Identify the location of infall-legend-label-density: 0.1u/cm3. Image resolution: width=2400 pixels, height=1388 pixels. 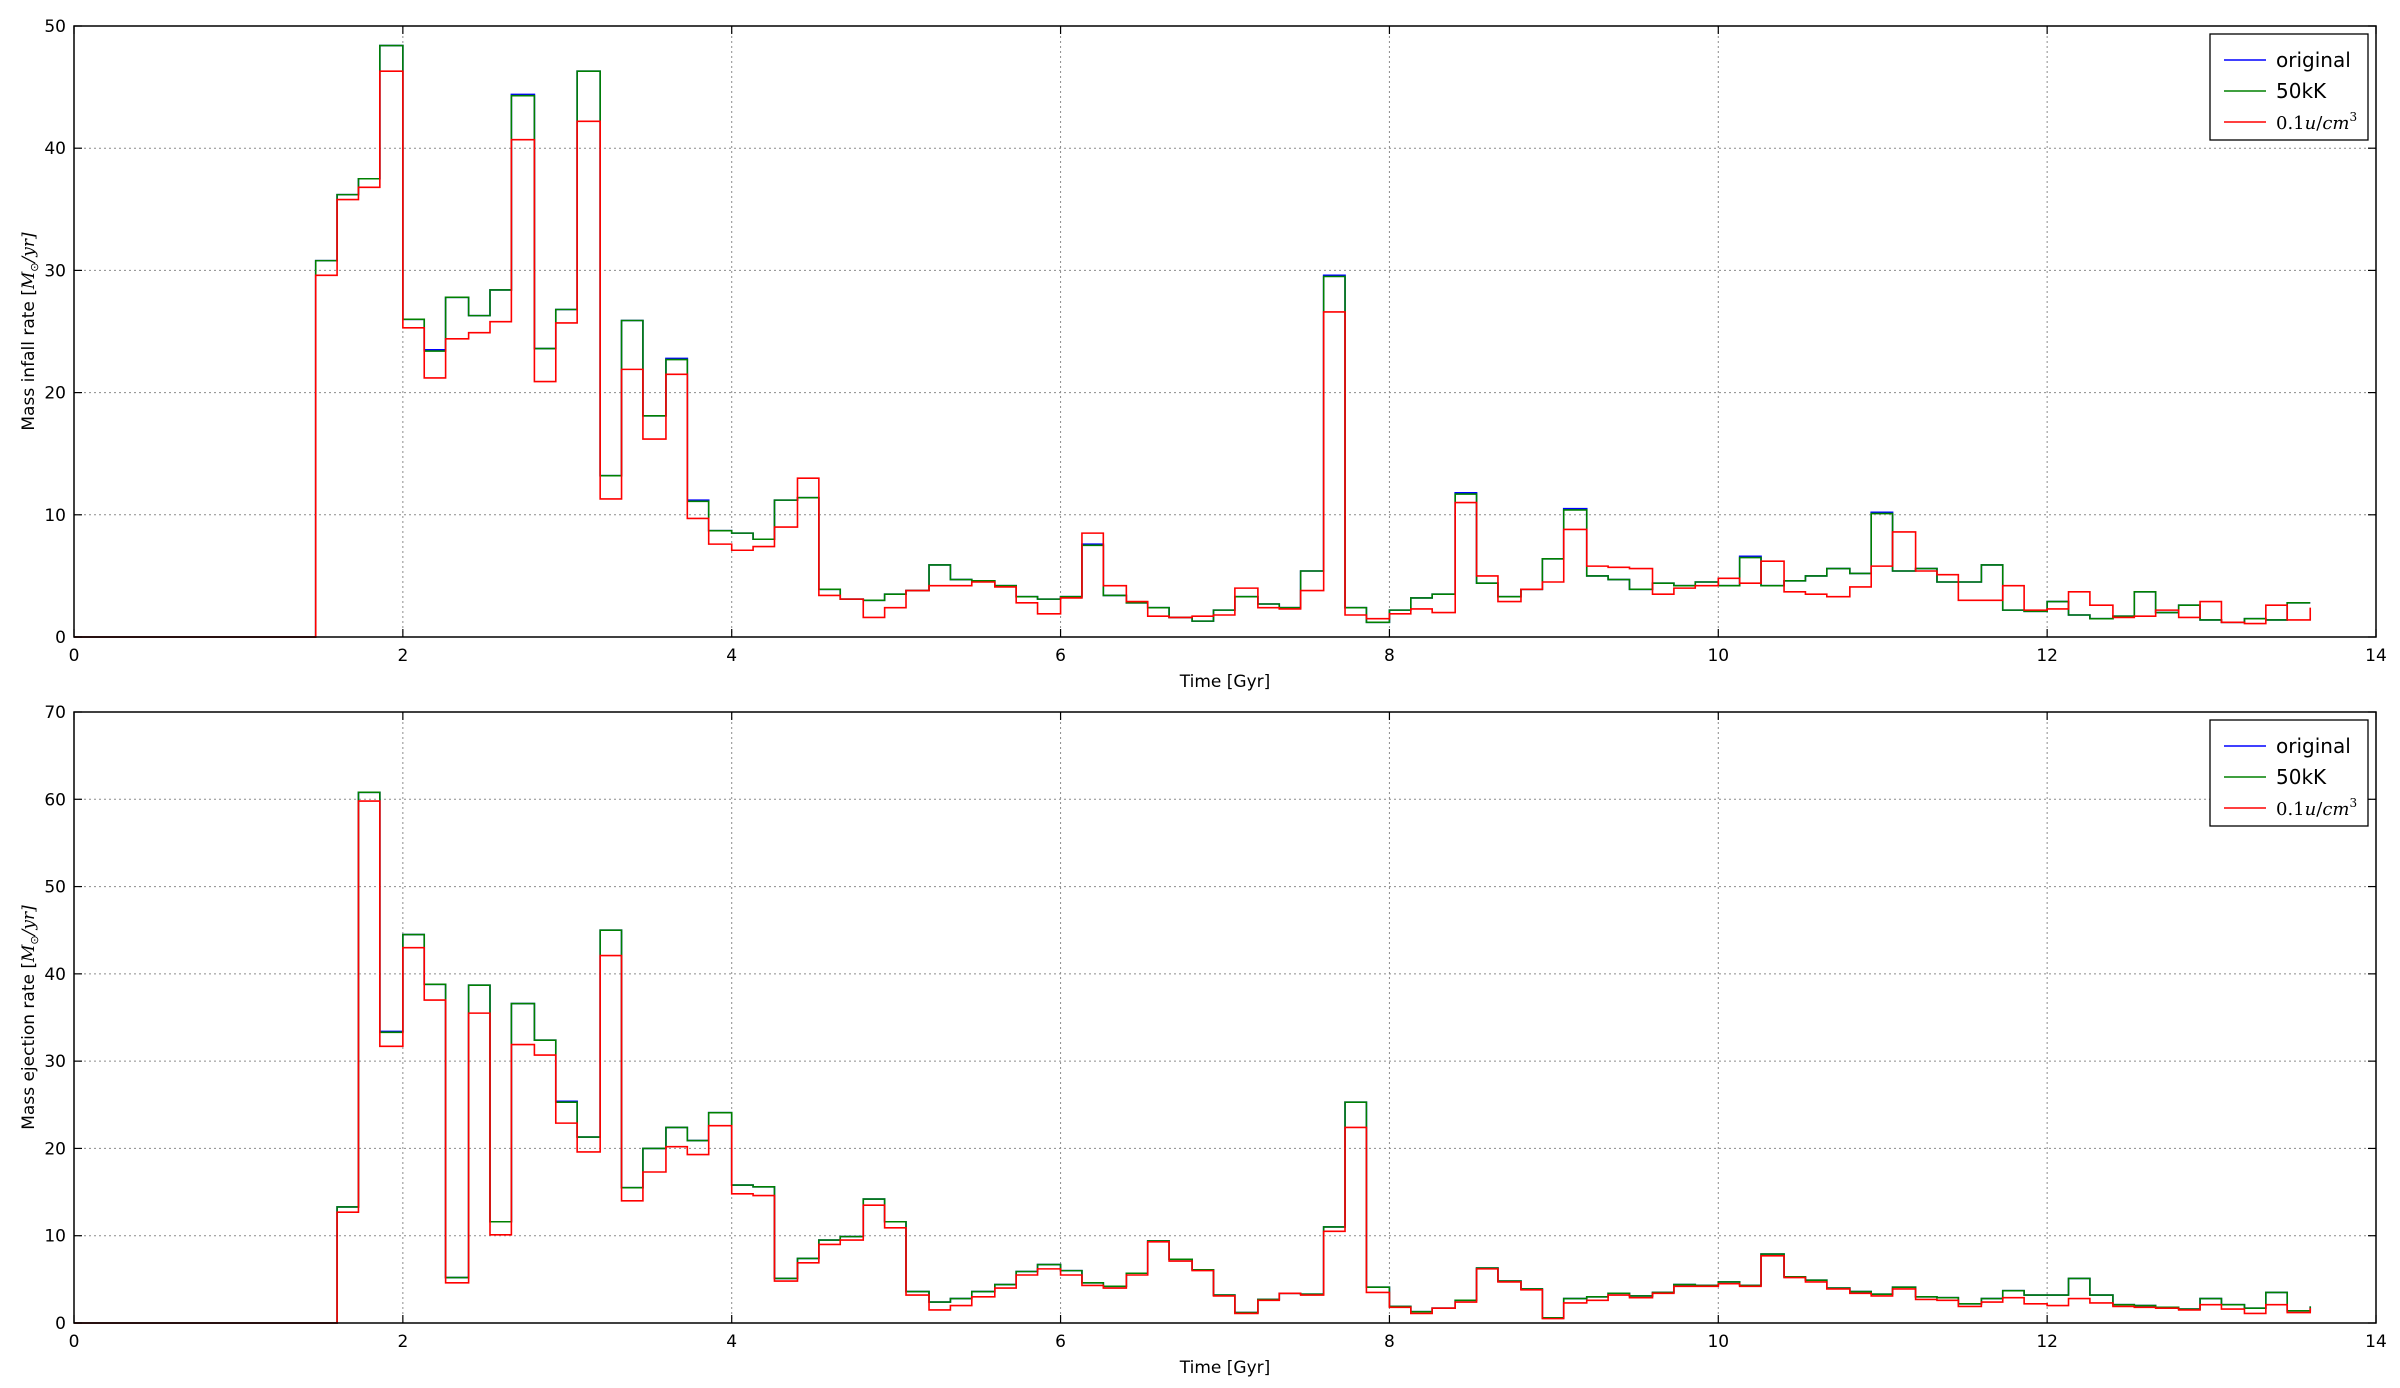
(2316, 122).